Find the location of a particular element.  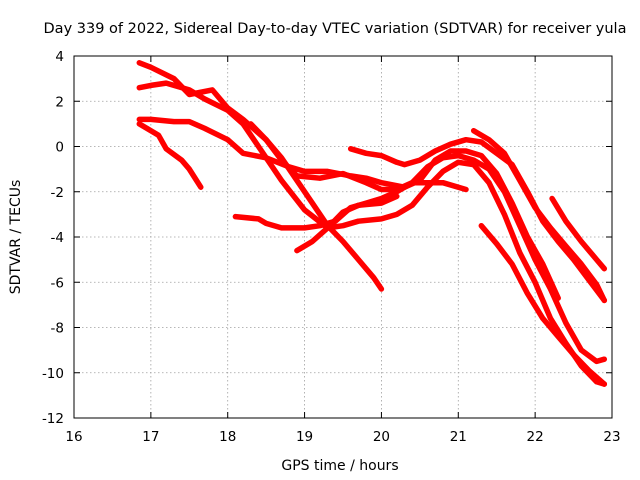

x-tick-label: 19 is located at coordinates (304, 437).